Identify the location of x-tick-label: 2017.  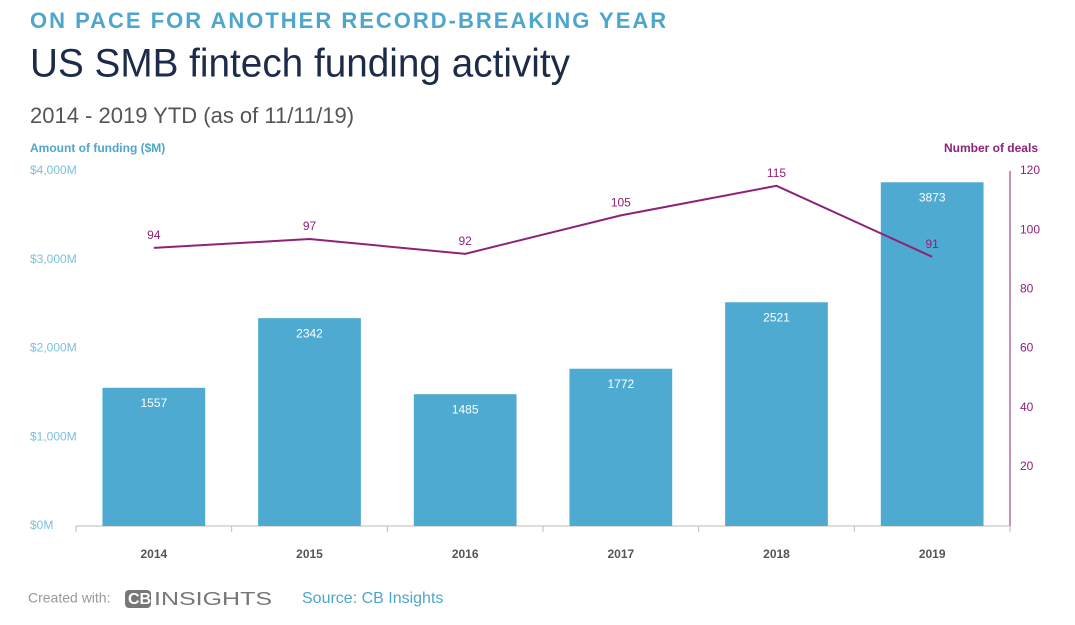
(620, 554).